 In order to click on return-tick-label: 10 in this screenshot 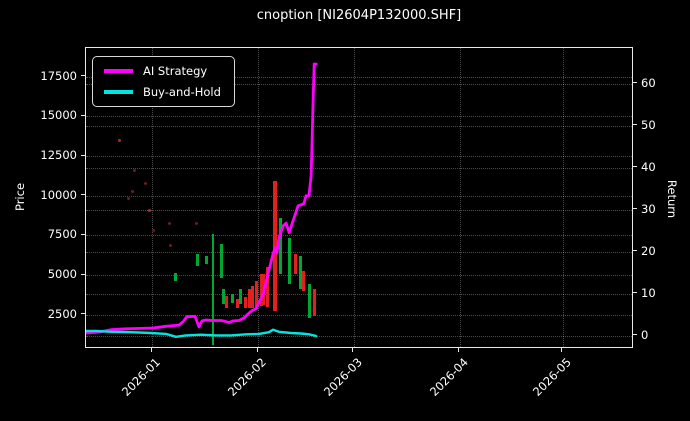, I will do `click(648, 292)`.